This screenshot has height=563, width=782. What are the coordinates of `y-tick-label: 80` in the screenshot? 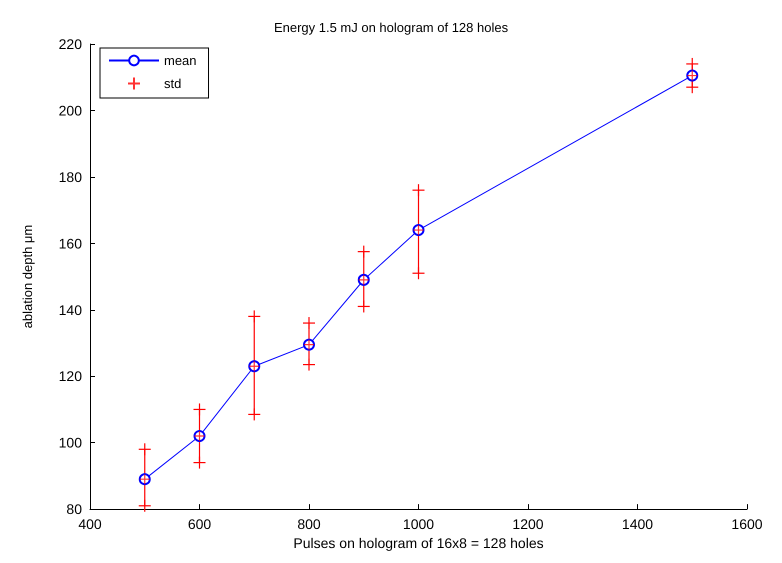 It's located at (74, 509).